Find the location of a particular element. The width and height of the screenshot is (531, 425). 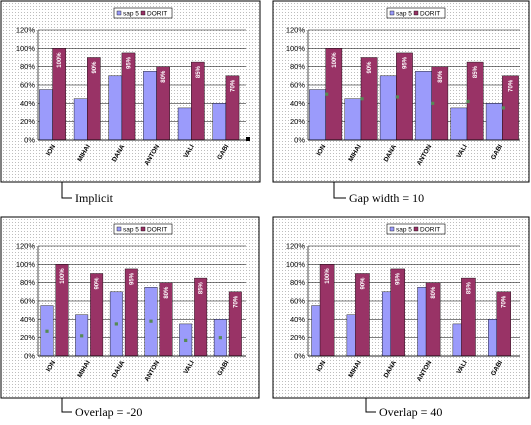

caption-overlap-neg: Overlap = -20 is located at coordinates (108, 412).